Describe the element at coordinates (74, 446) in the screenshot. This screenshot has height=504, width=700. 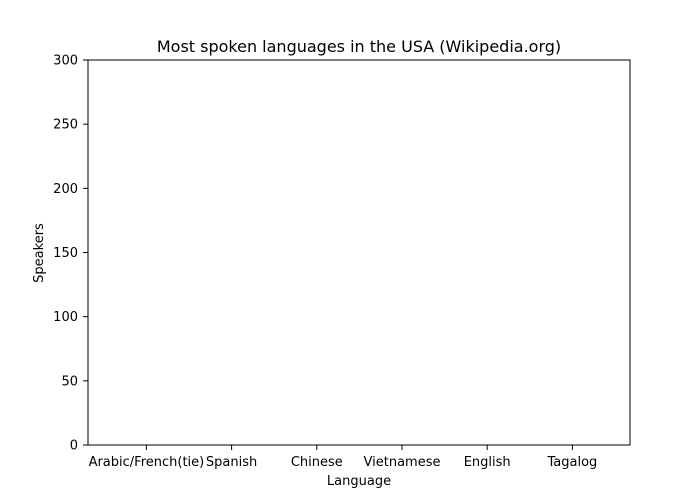
I see `y-tick-label: 0` at that location.